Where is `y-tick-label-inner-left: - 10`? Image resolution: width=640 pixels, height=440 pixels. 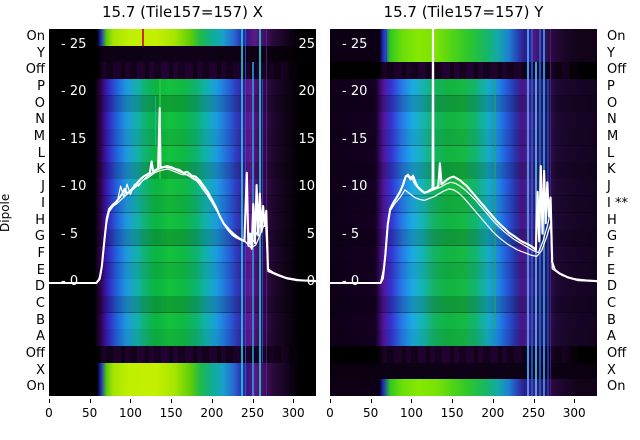
y-tick-label-inner-left: - 10 is located at coordinates (355, 186).